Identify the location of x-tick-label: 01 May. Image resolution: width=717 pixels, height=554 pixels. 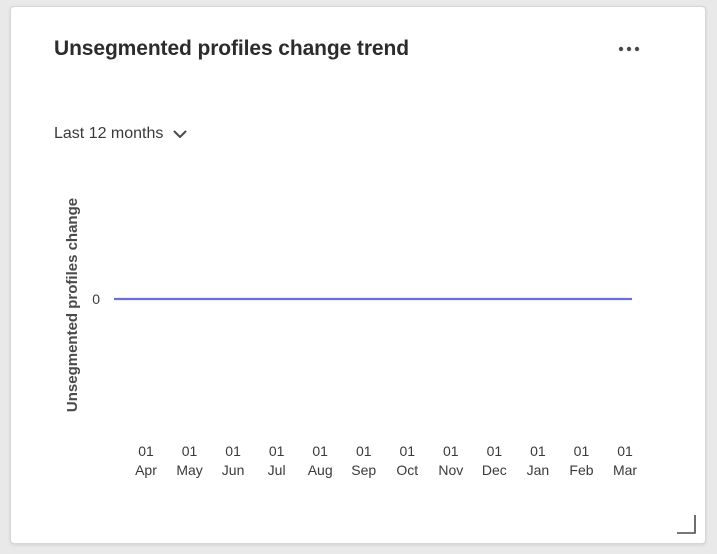
(189, 460).